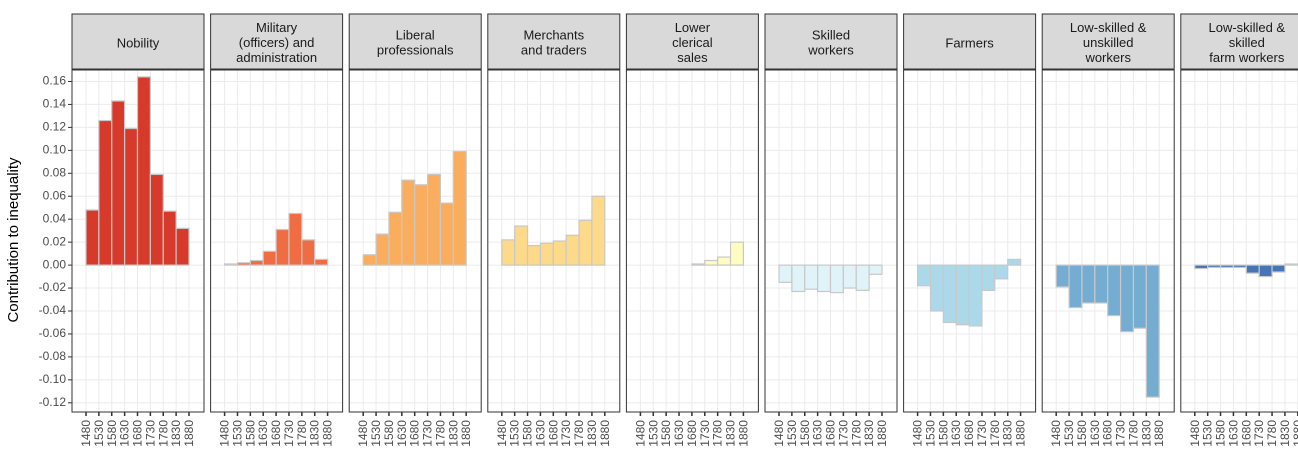  What do you see at coordinates (55, 104) in the screenshot?
I see `y-tick-label: 0.14` at bounding box center [55, 104].